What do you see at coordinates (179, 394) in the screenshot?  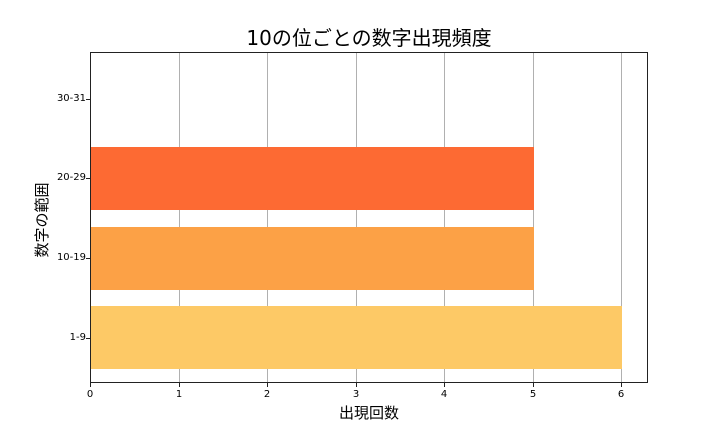 I see `xtick-label: 1` at bounding box center [179, 394].